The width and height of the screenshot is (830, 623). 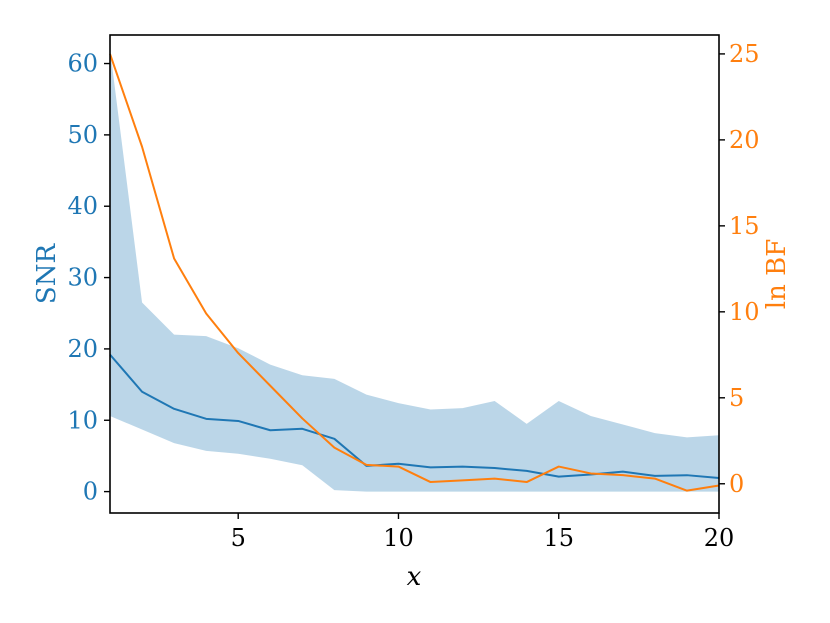 I want to click on y-right-tick-label: 25, so click(x=744, y=54).